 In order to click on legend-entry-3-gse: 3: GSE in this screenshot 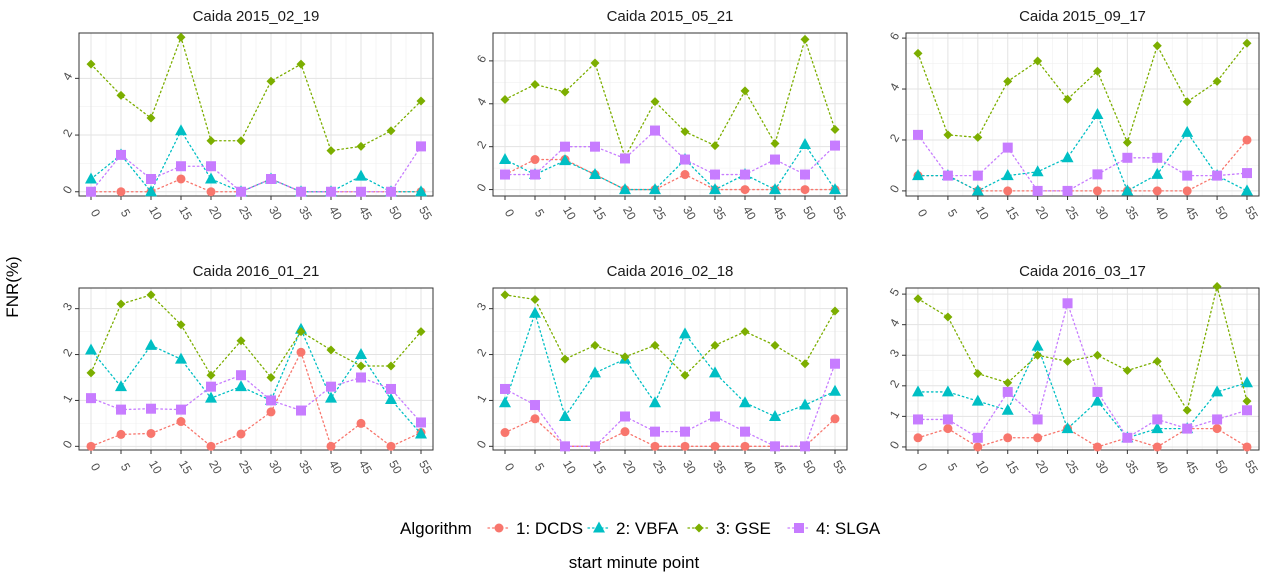, I will do `click(729, 528)`.